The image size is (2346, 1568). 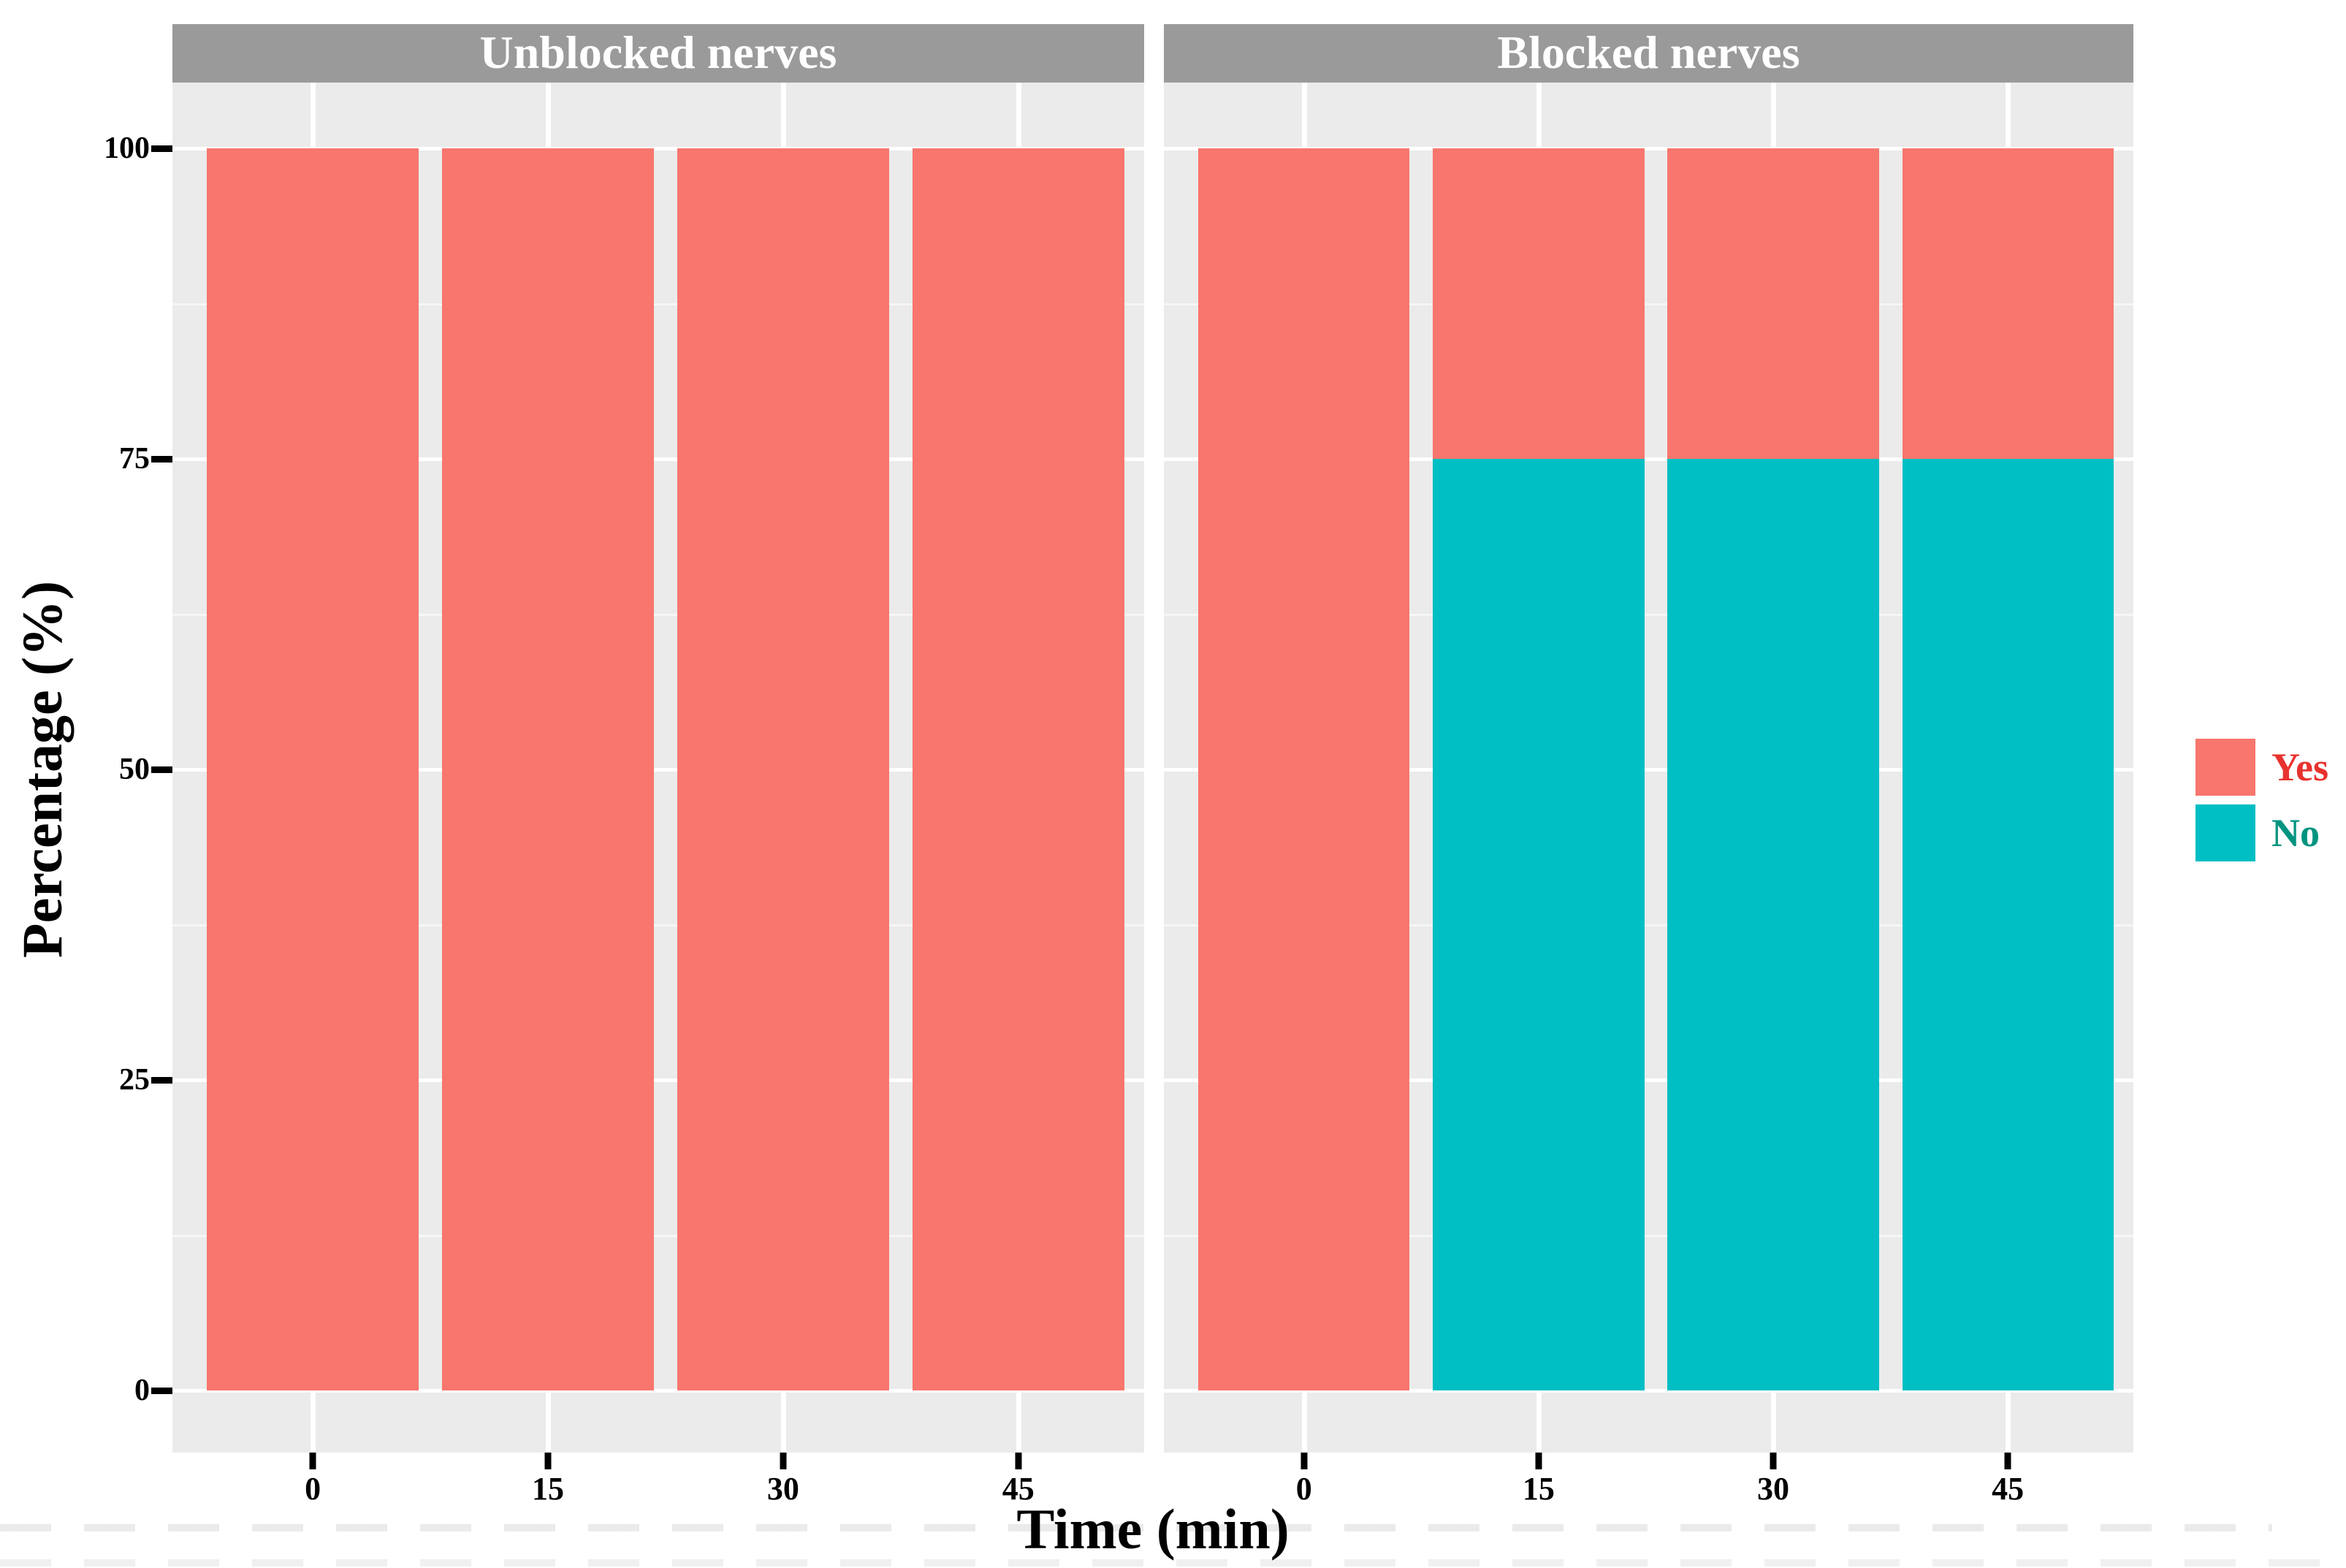 I want to click on x-axis-title: Time (min), so click(x=1153, y=1529).